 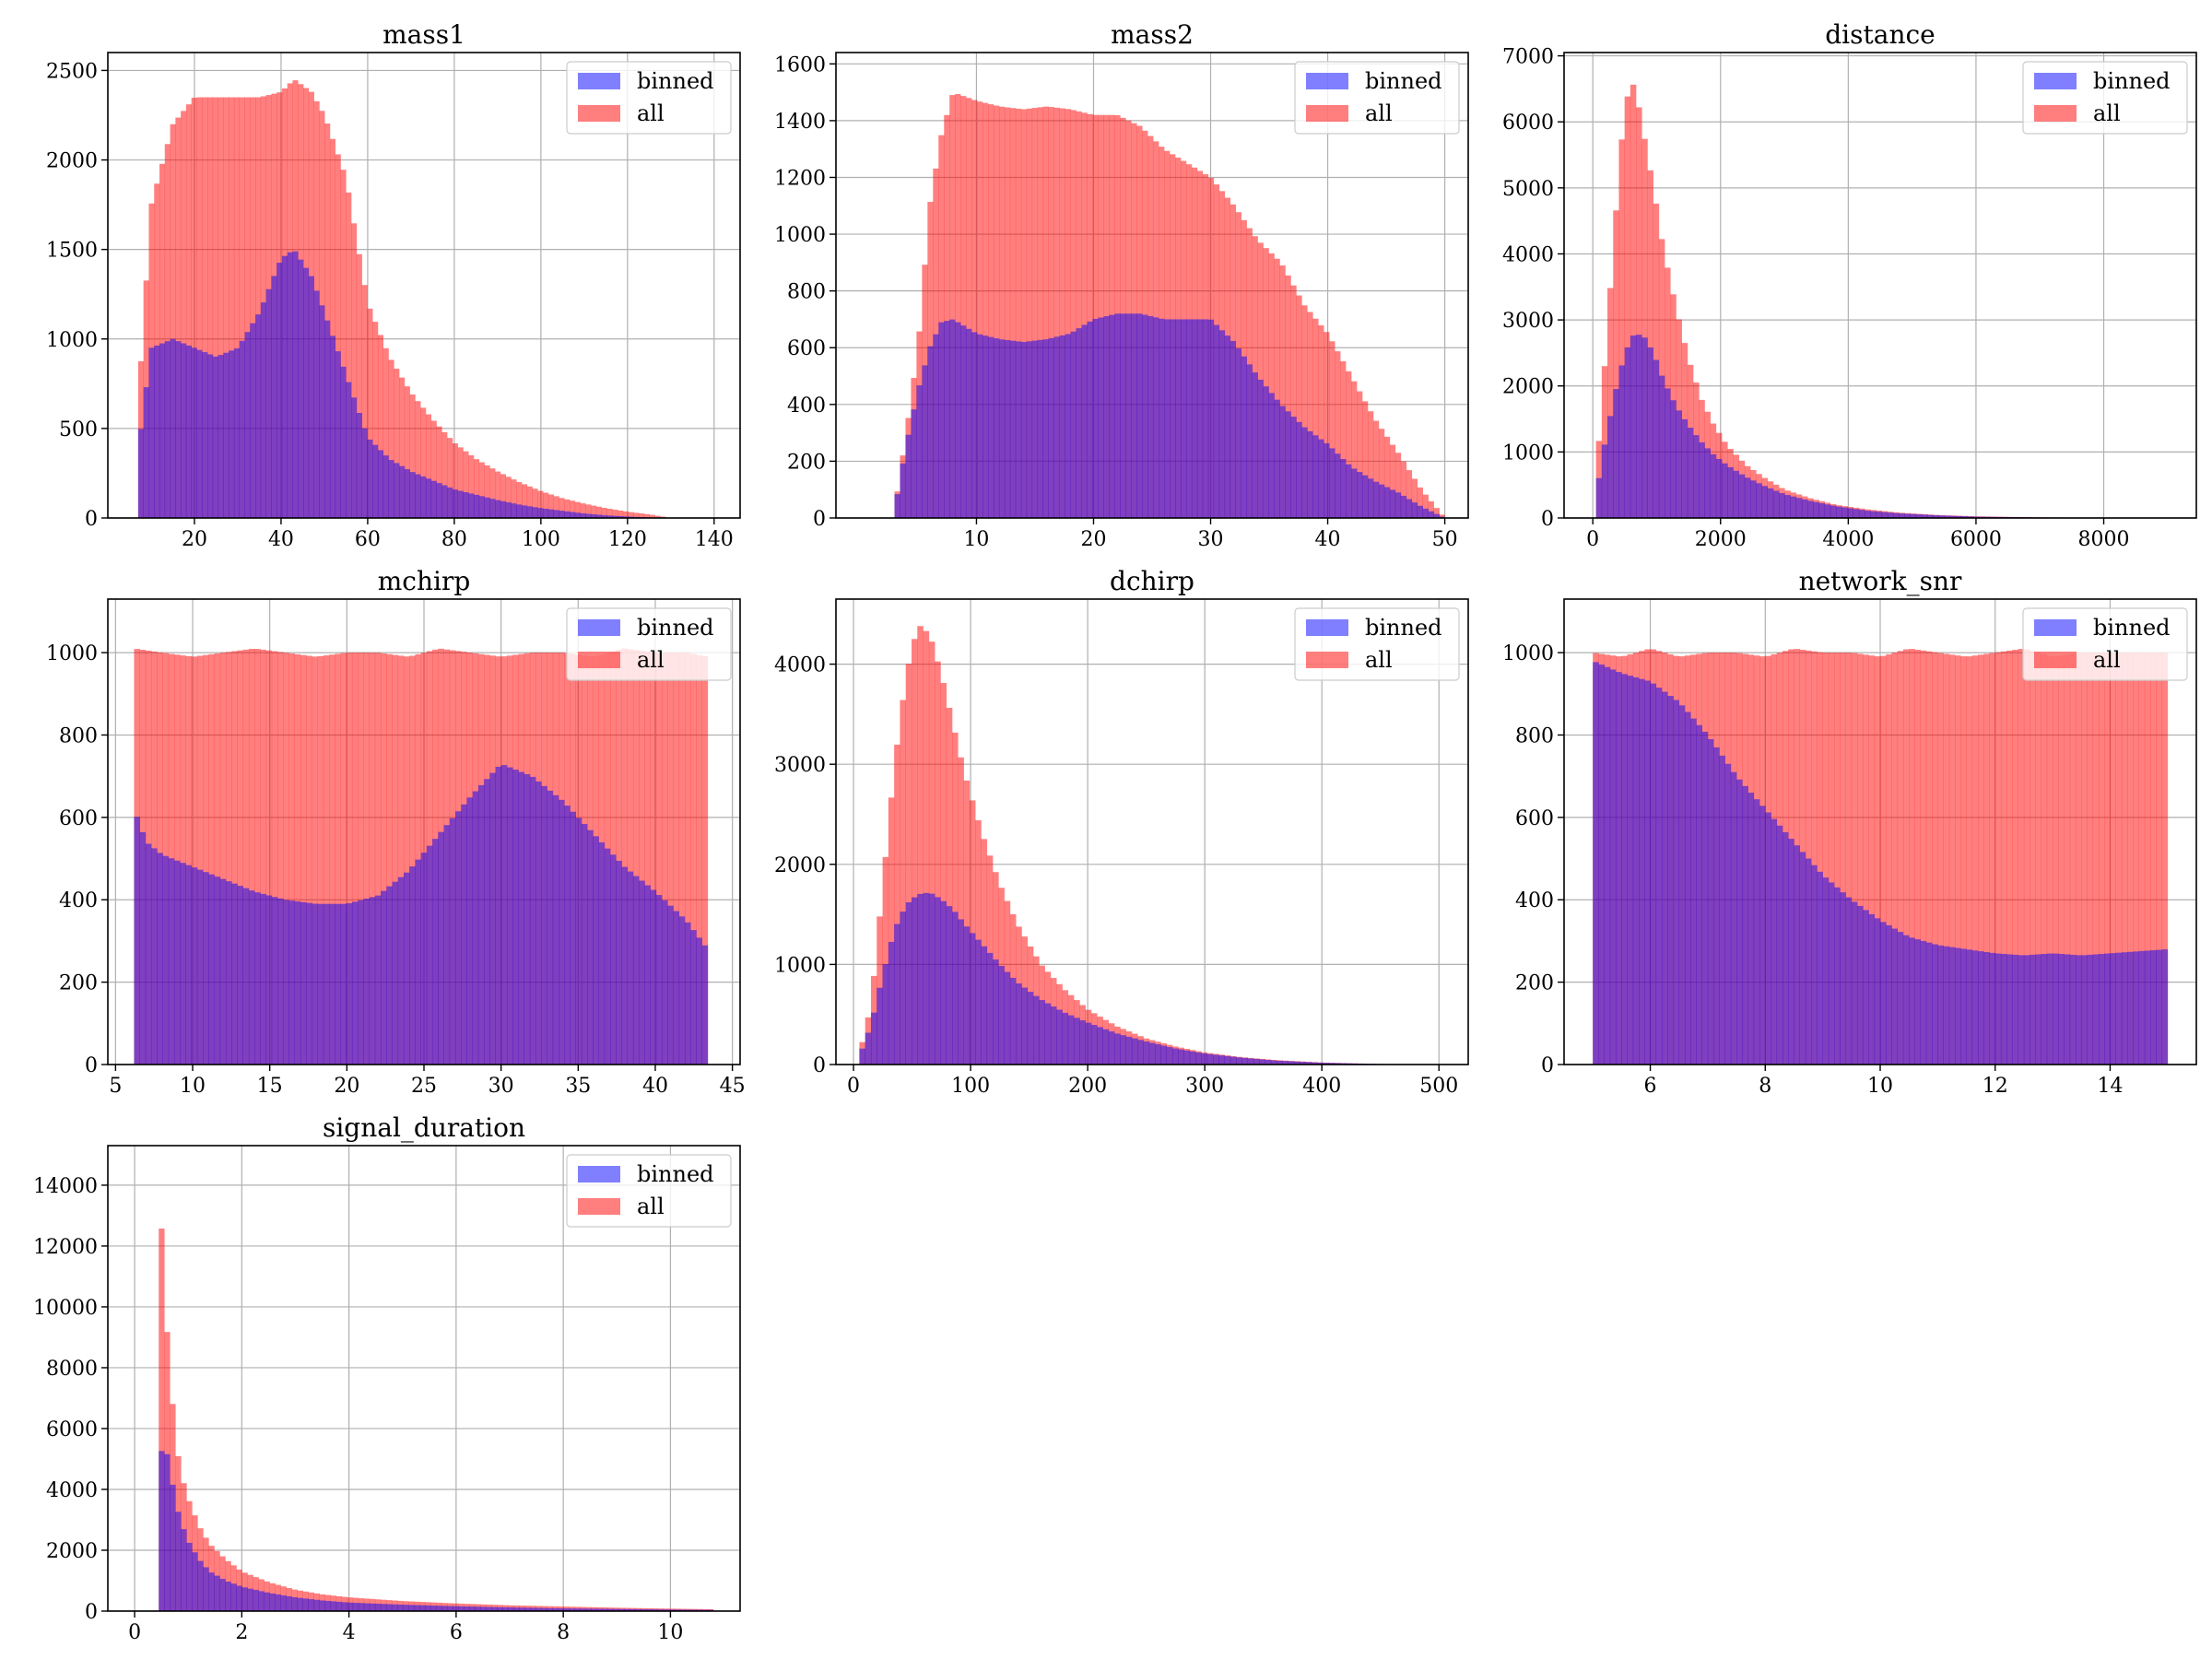 What do you see at coordinates (1534, 983) in the screenshot?
I see `y-tick-label: 200` at bounding box center [1534, 983].